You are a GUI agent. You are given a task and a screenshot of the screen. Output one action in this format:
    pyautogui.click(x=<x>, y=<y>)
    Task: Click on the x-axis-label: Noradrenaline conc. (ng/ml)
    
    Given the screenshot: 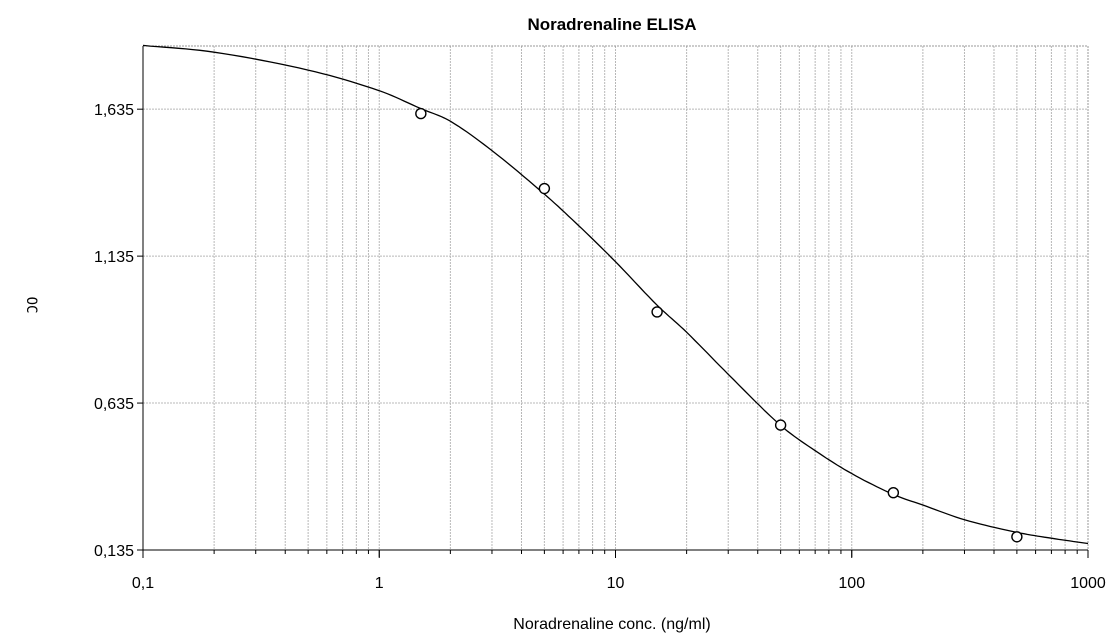 What is the action you would take?
    pyautogui.click(x=611, y=624)
    